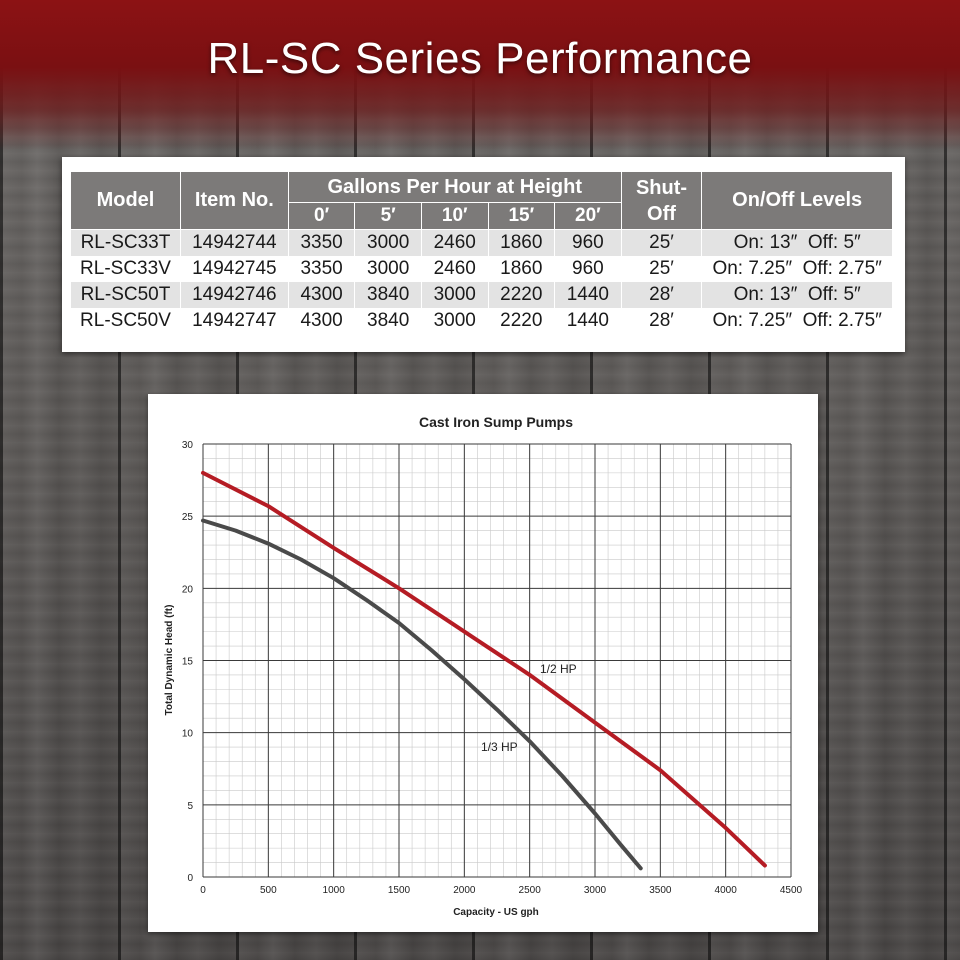 The height and width of the screenshot is (960, 960). What do you see at coordinates (399, 890) in the screenshot?
I see `x-tick-label: 1500` at bounding box center [399, 890].